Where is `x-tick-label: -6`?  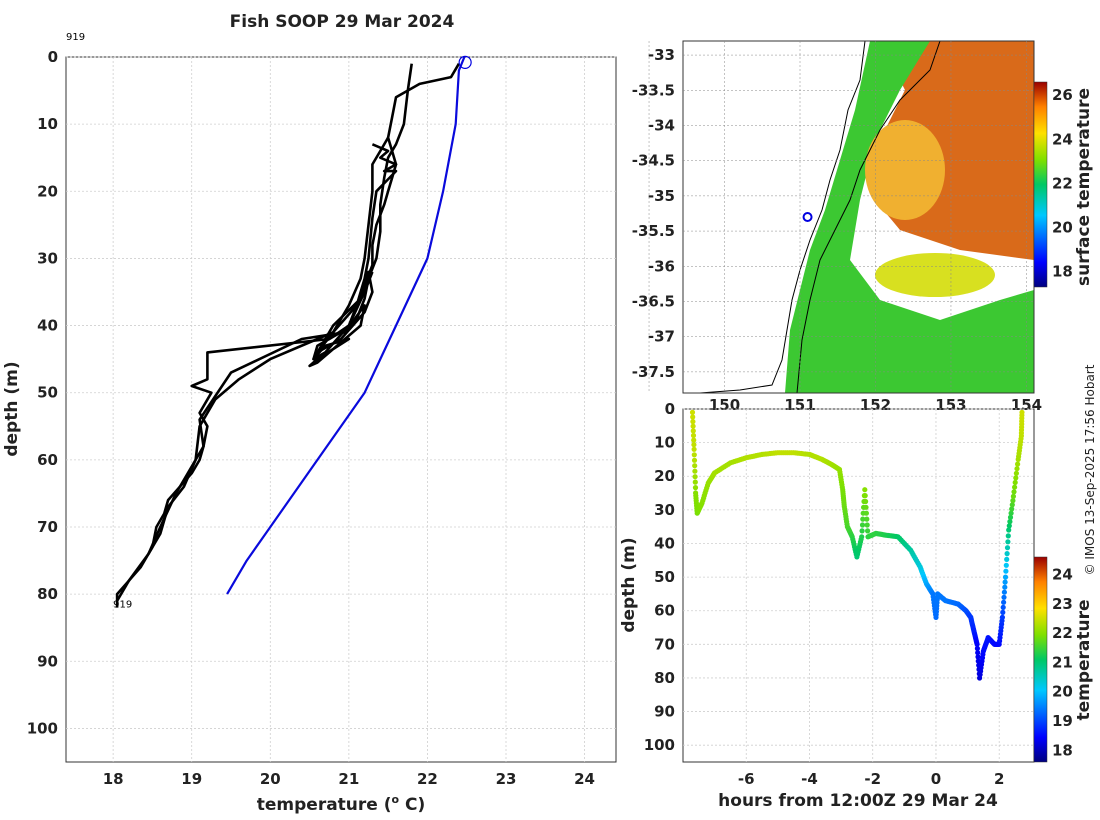 x-tick-label: -6 is located at coordinates (746, 779).